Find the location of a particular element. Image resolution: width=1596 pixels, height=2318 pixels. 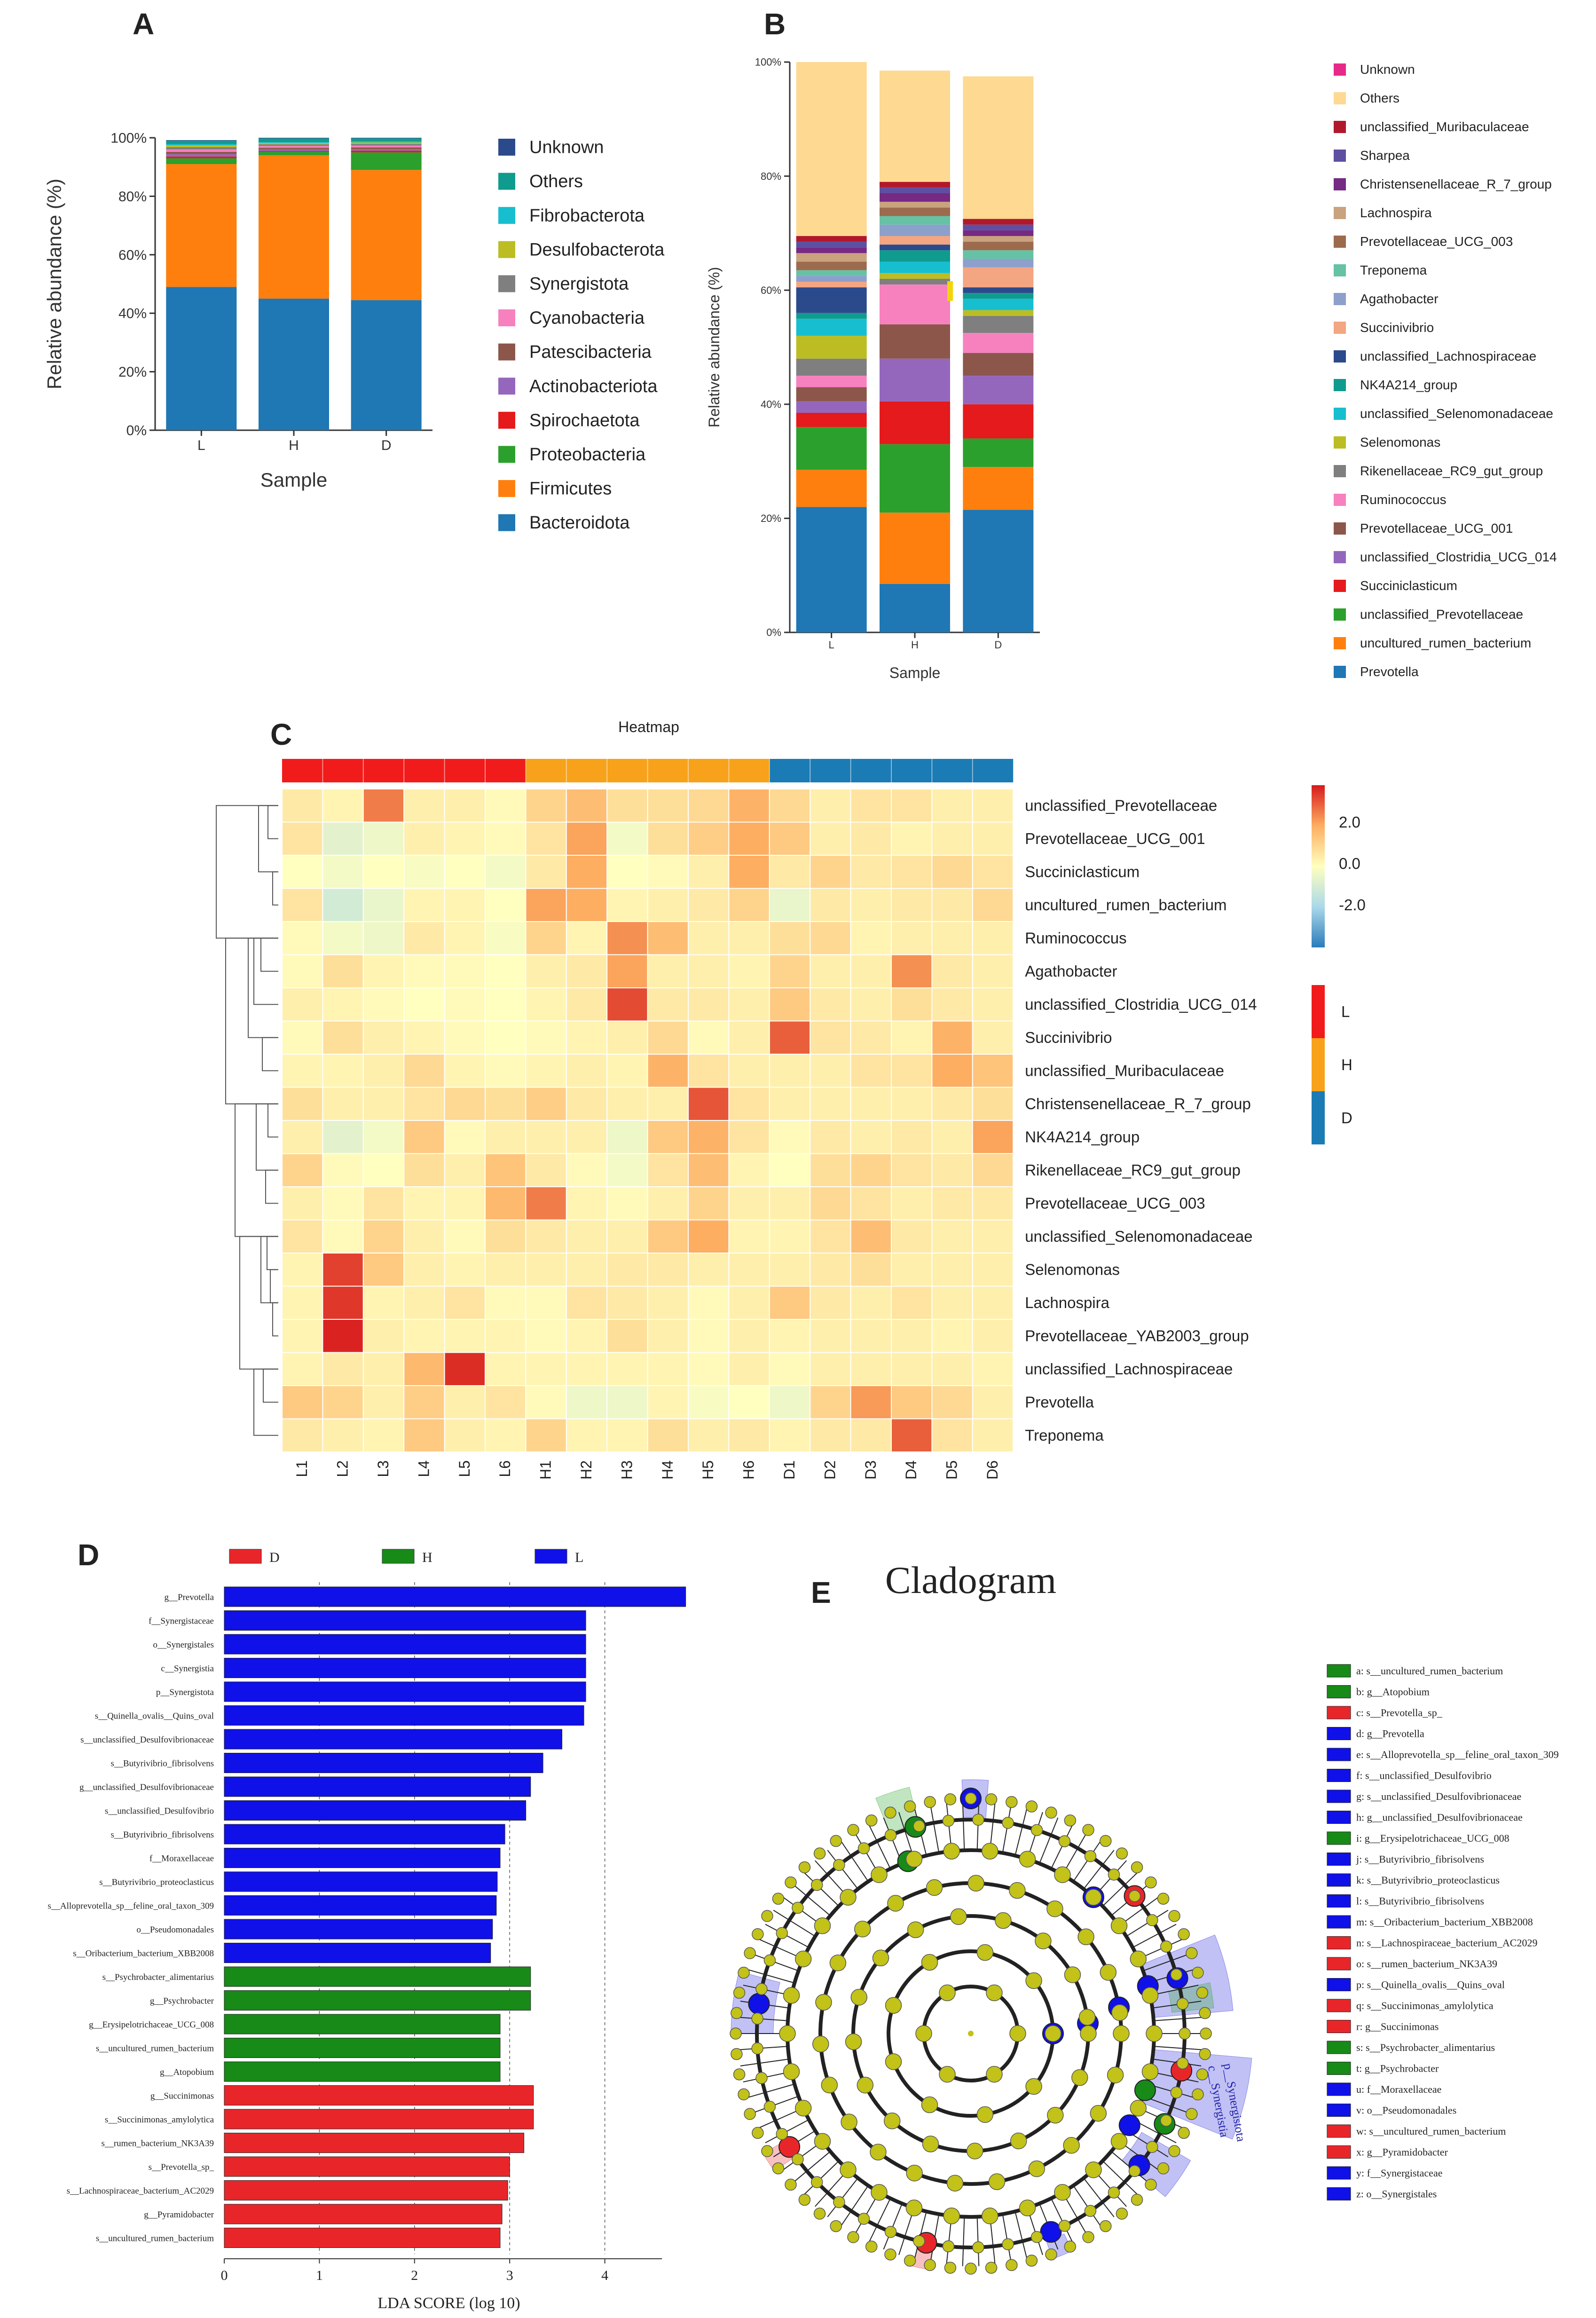

group-legend-label: D is located at coordinates (1346, 1118).